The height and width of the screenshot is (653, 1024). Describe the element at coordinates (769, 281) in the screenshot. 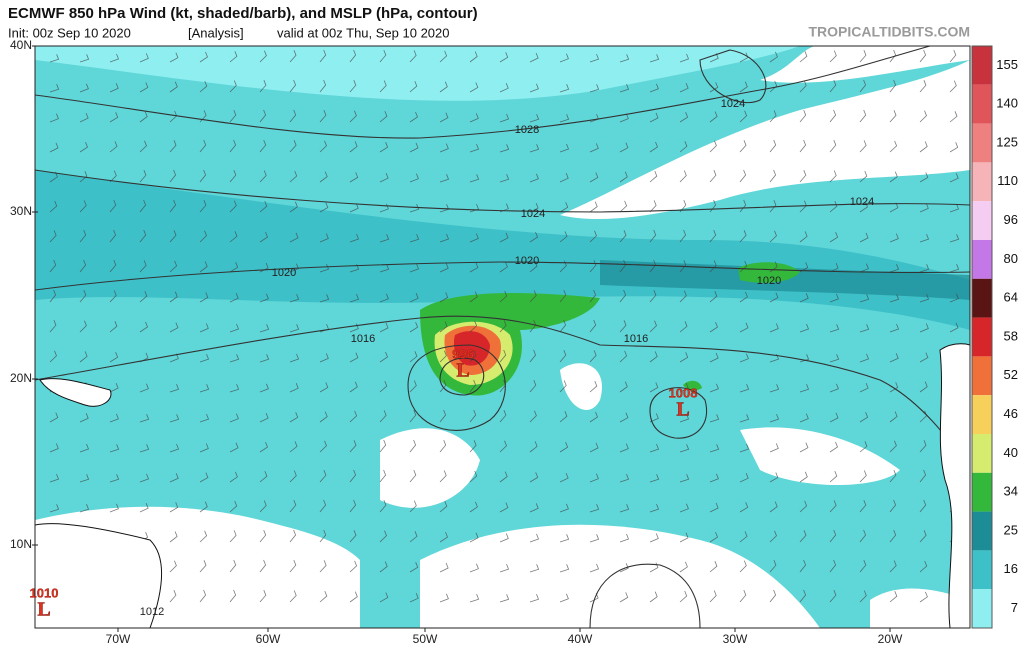

I see `isobar-label: 1020` at that location.